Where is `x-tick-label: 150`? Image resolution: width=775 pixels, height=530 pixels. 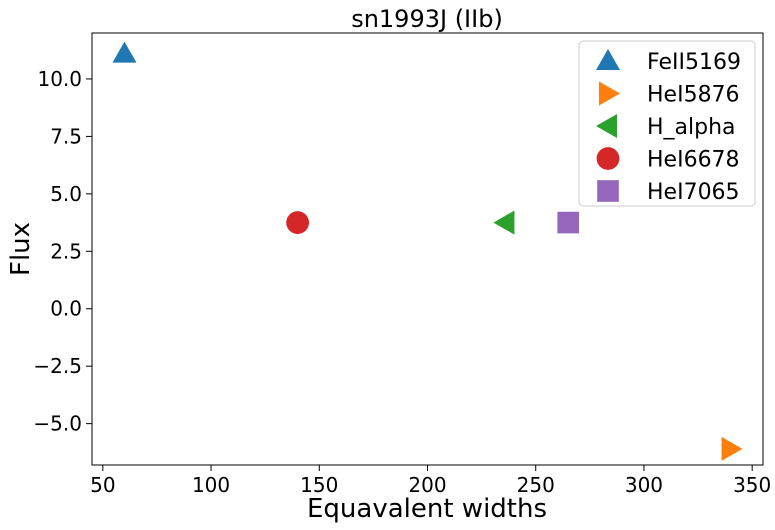 x-tick-label: 150 is located at coordinates (319, 485).